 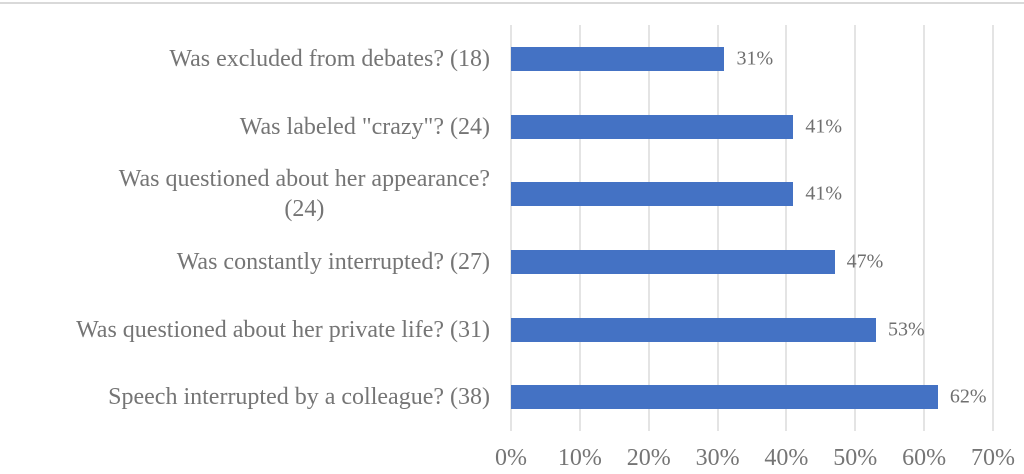 What do you see at coordinates (993, 458) in the screenshot?
I see `x-tick-label: 70%` at bounding box center [993, 458].